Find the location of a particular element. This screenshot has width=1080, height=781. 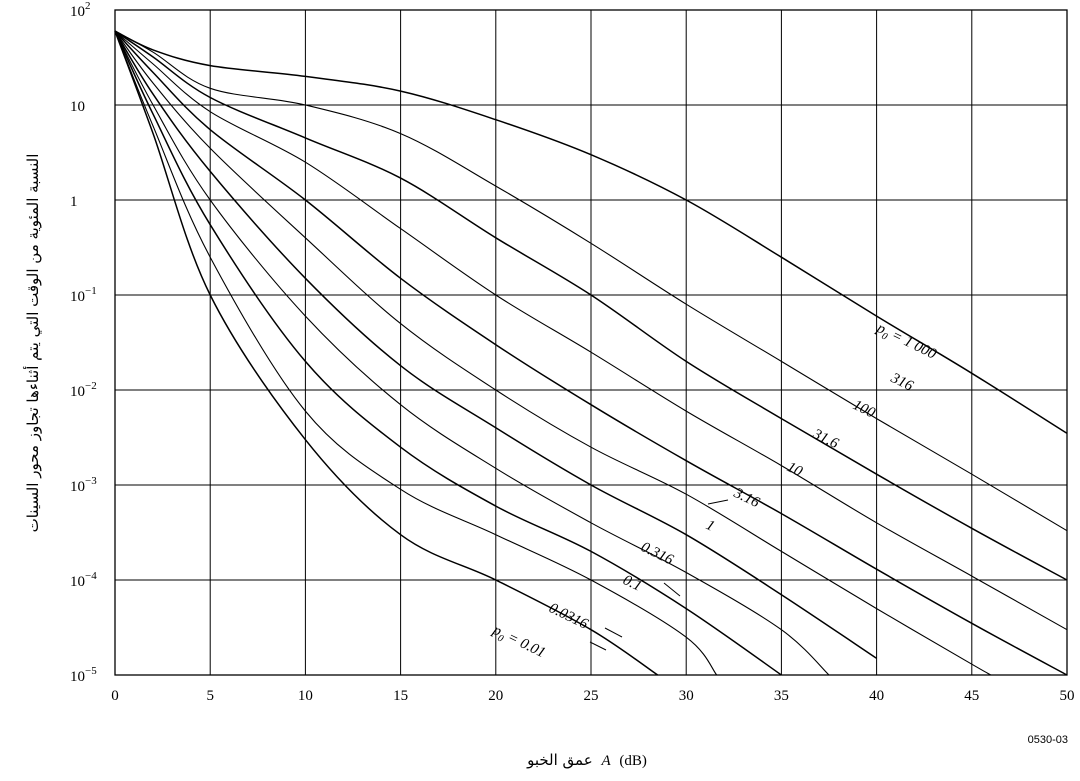

x-tick-label: 35 is located at coordinates (781, 696).